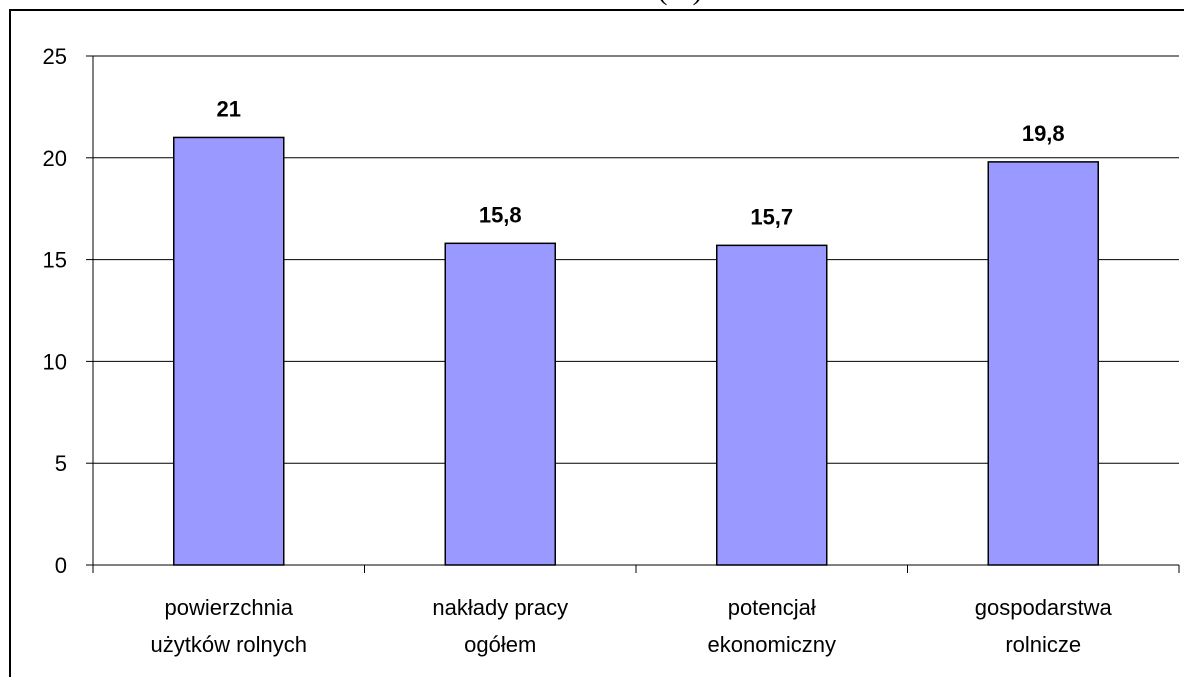  I want to click on chart-title-fragment: (%), so click(680, 3).